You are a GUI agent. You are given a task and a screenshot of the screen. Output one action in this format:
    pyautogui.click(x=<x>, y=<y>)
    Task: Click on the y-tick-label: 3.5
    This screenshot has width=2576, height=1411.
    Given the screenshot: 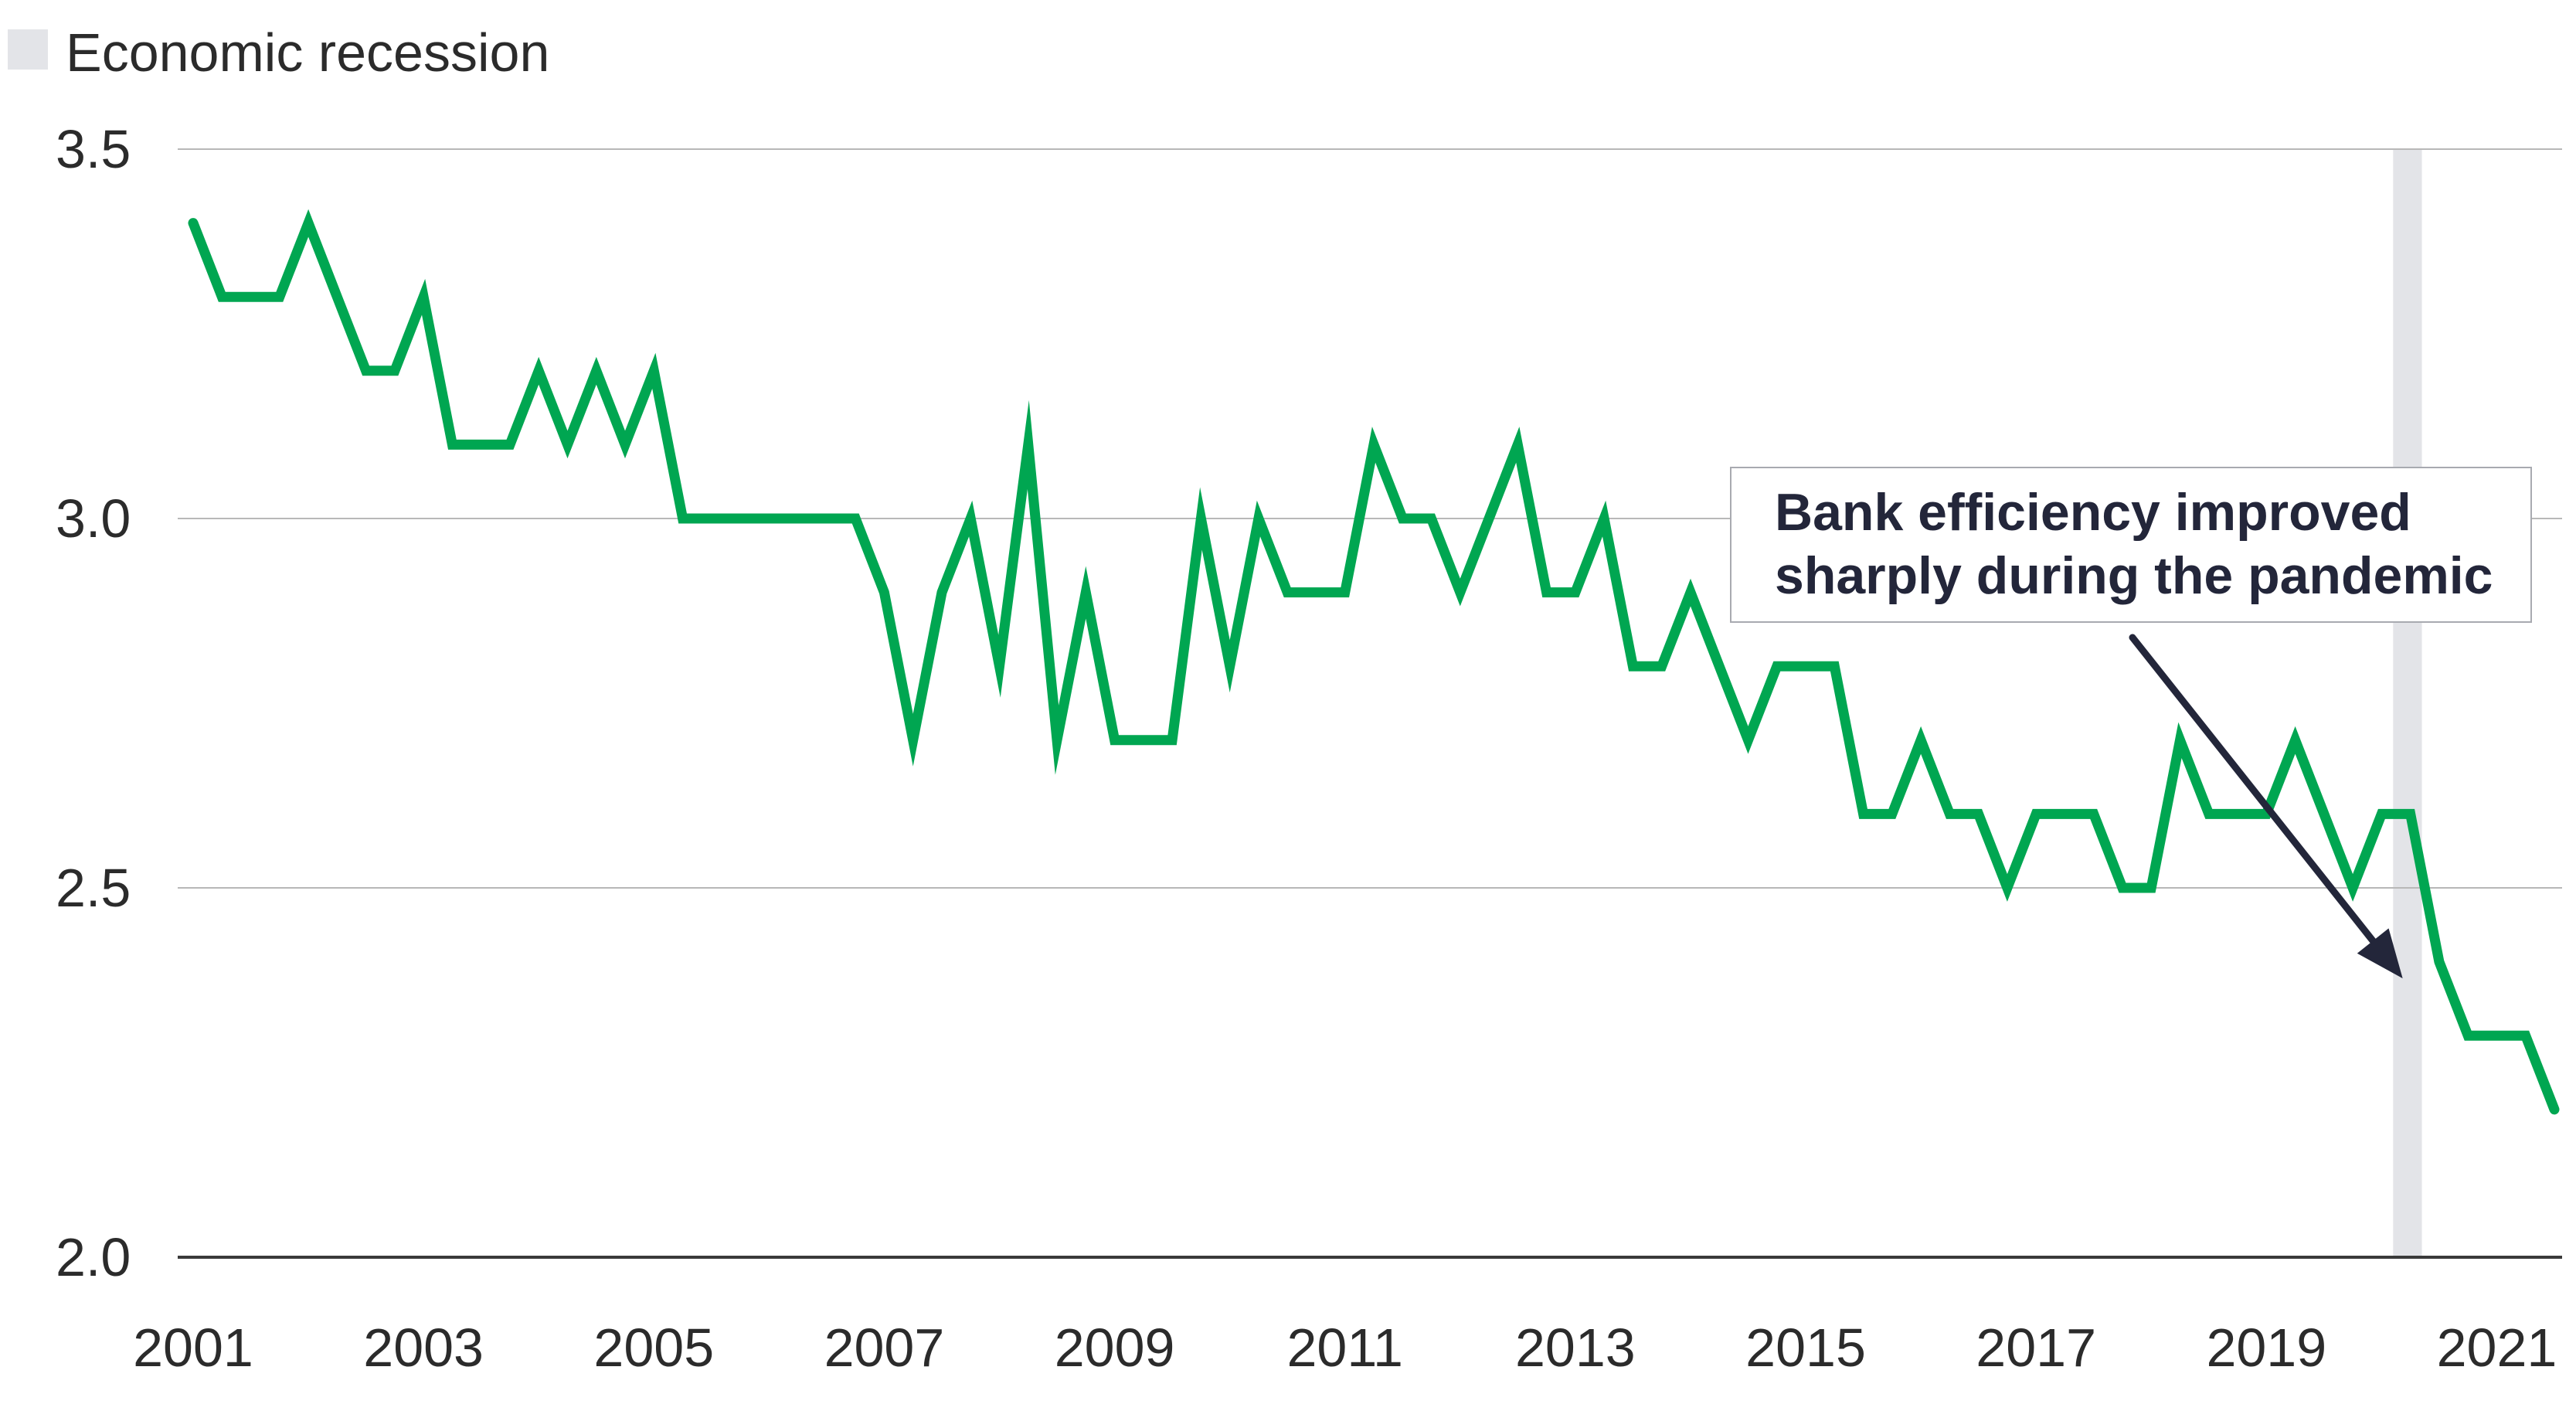 What is the action you would take?
    pyautogui.click(x=93, y=149)
    